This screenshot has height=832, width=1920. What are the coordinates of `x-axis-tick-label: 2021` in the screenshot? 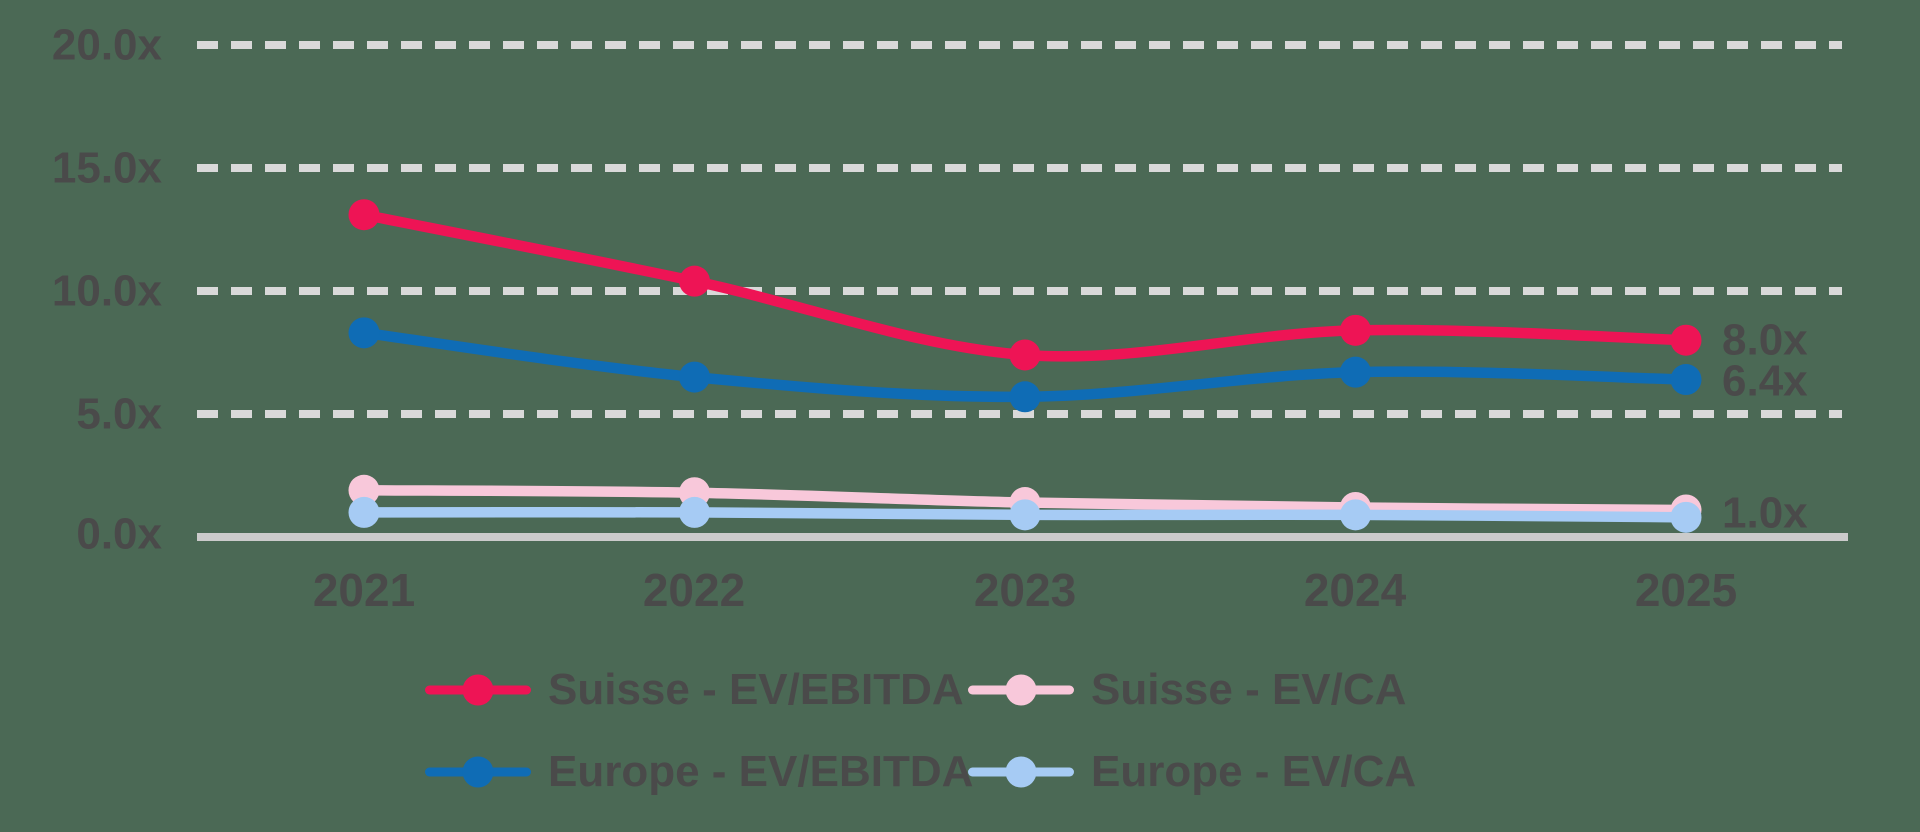 It's located at (364, 590).